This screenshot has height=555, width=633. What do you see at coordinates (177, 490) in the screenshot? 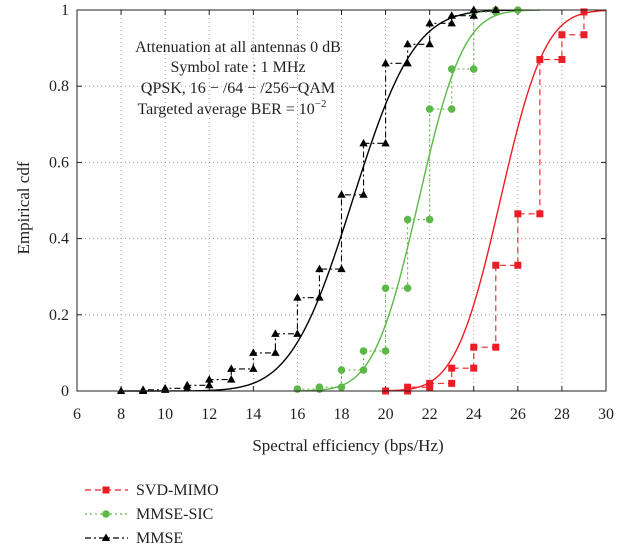
I see `legend-label-svd-mimo: SVD-MIMO` at bounding box center [177, 490].